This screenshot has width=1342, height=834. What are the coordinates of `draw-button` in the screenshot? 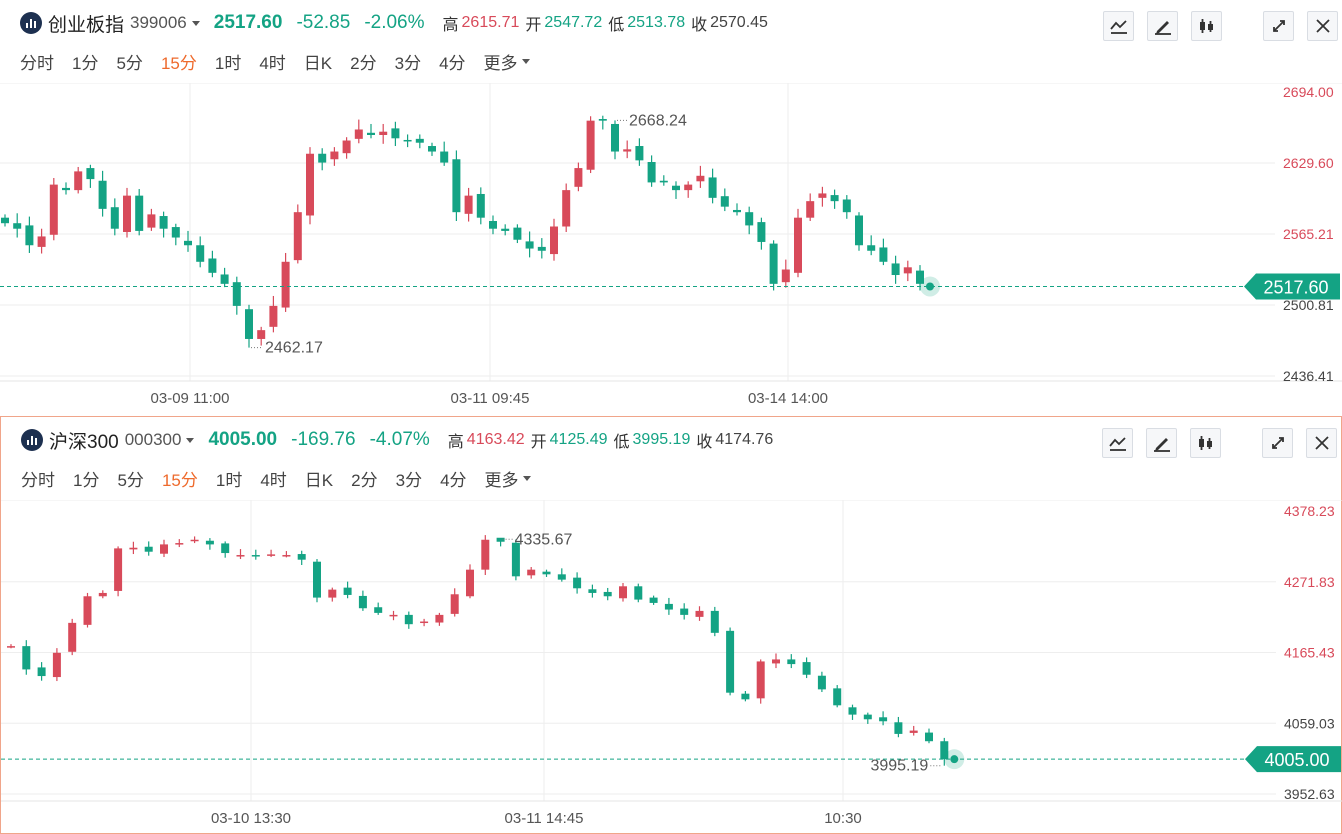 It's located at (1162, 26).